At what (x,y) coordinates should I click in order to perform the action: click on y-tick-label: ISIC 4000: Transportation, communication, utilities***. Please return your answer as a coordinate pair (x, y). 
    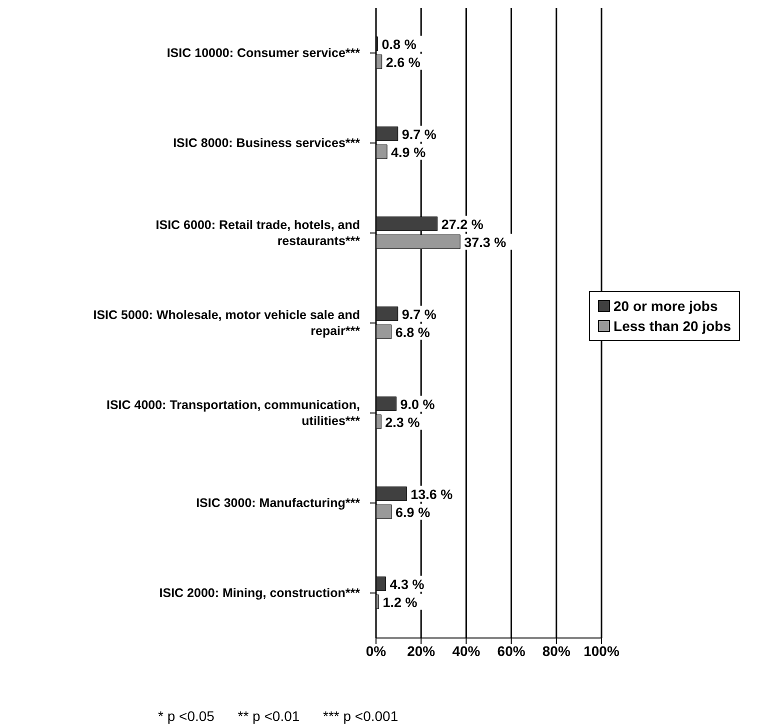
    Looking at the image, I should click on (233, 413).